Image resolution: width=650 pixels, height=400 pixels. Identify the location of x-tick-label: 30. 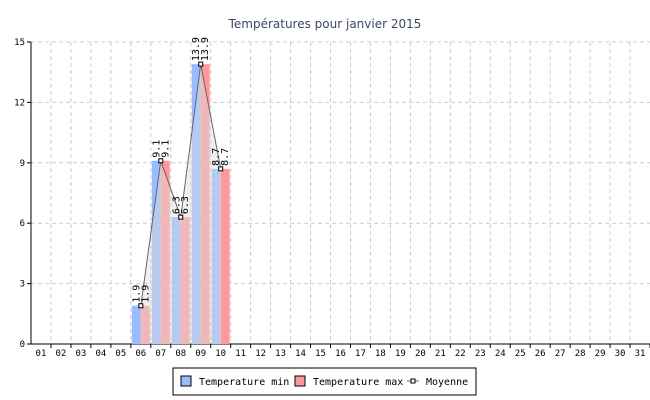
(620, 354).